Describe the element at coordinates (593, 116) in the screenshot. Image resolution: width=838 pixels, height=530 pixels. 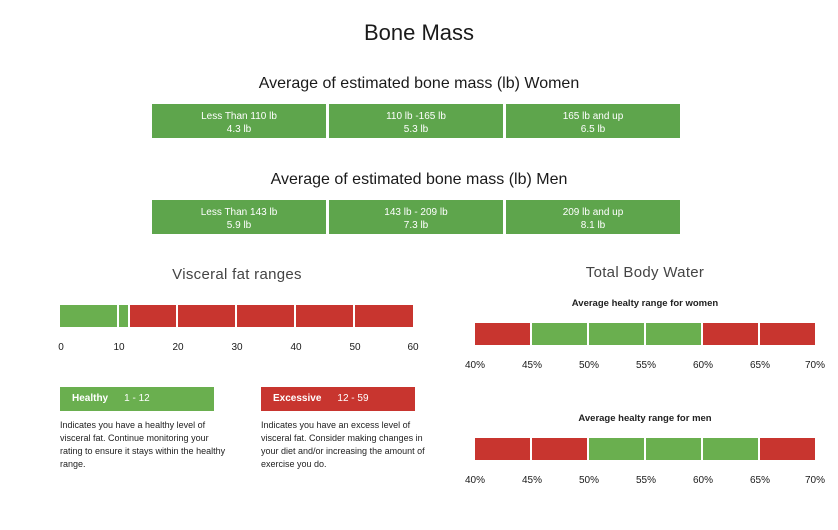
I see `women-cell-3-range: 165 lb and up` at that location.